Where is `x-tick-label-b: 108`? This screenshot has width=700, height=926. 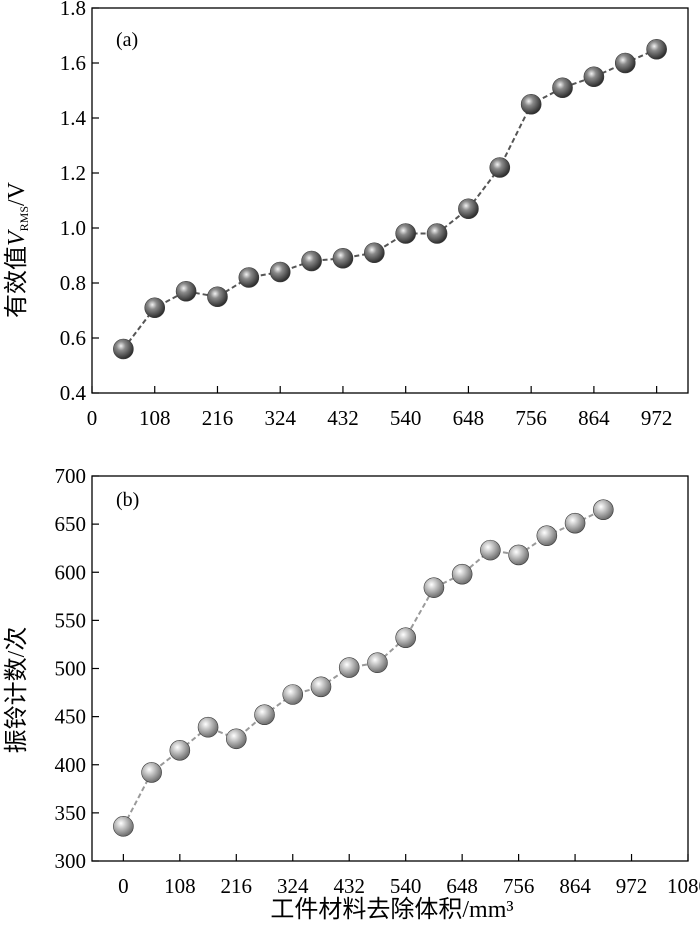 x-tick-label-b: 108 is located at coordinates (180, 886).